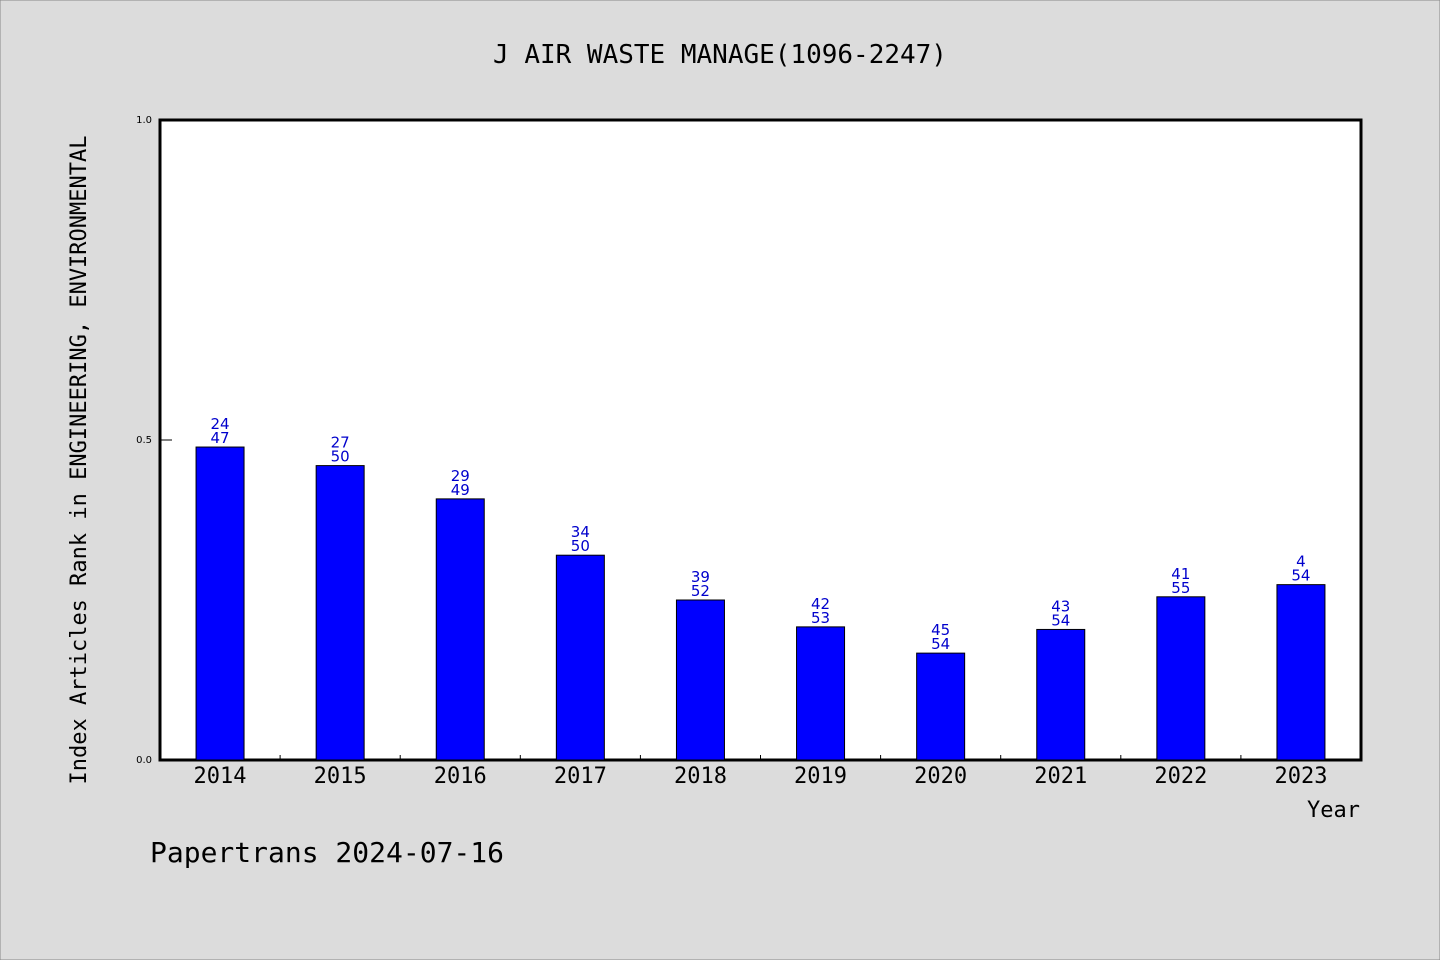 The image size is (1440, 960). What do you see at coordinates (460, 776) in the screenshot?
I see `x-tick-label-2016: 2016` at bounding box center [460, 776].